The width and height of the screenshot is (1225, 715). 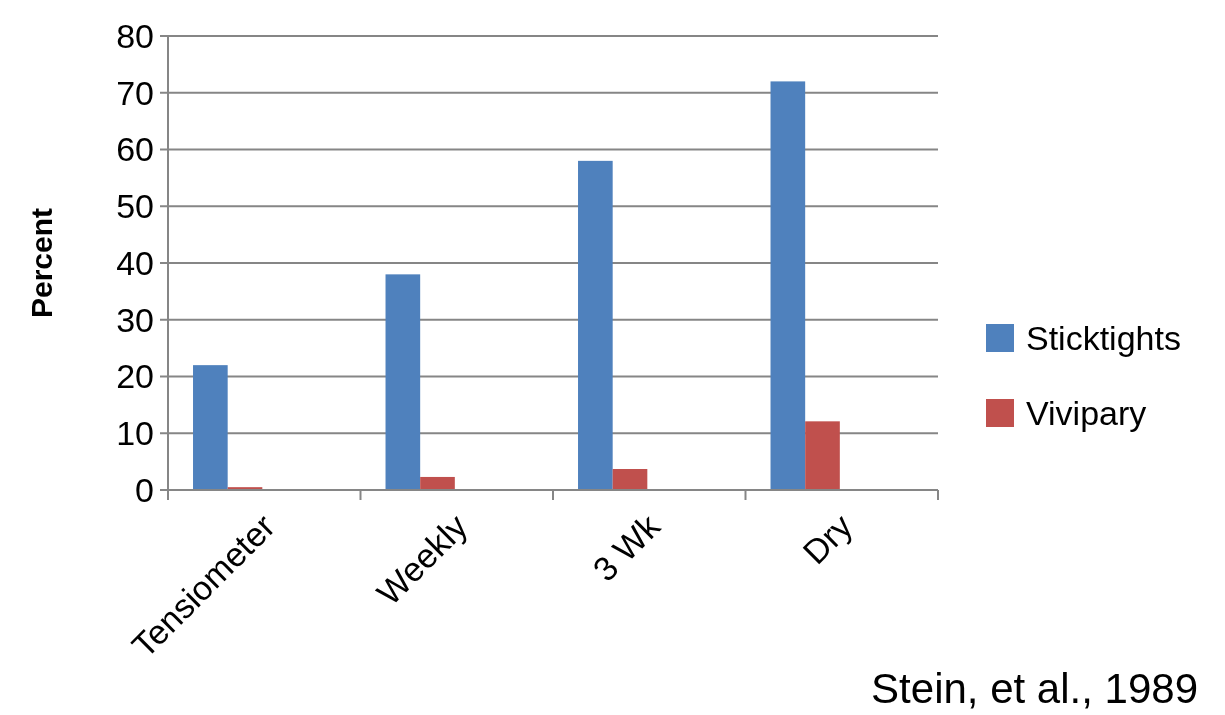 I want to click on y-tick-label: 50, so click(x=135, y=206).